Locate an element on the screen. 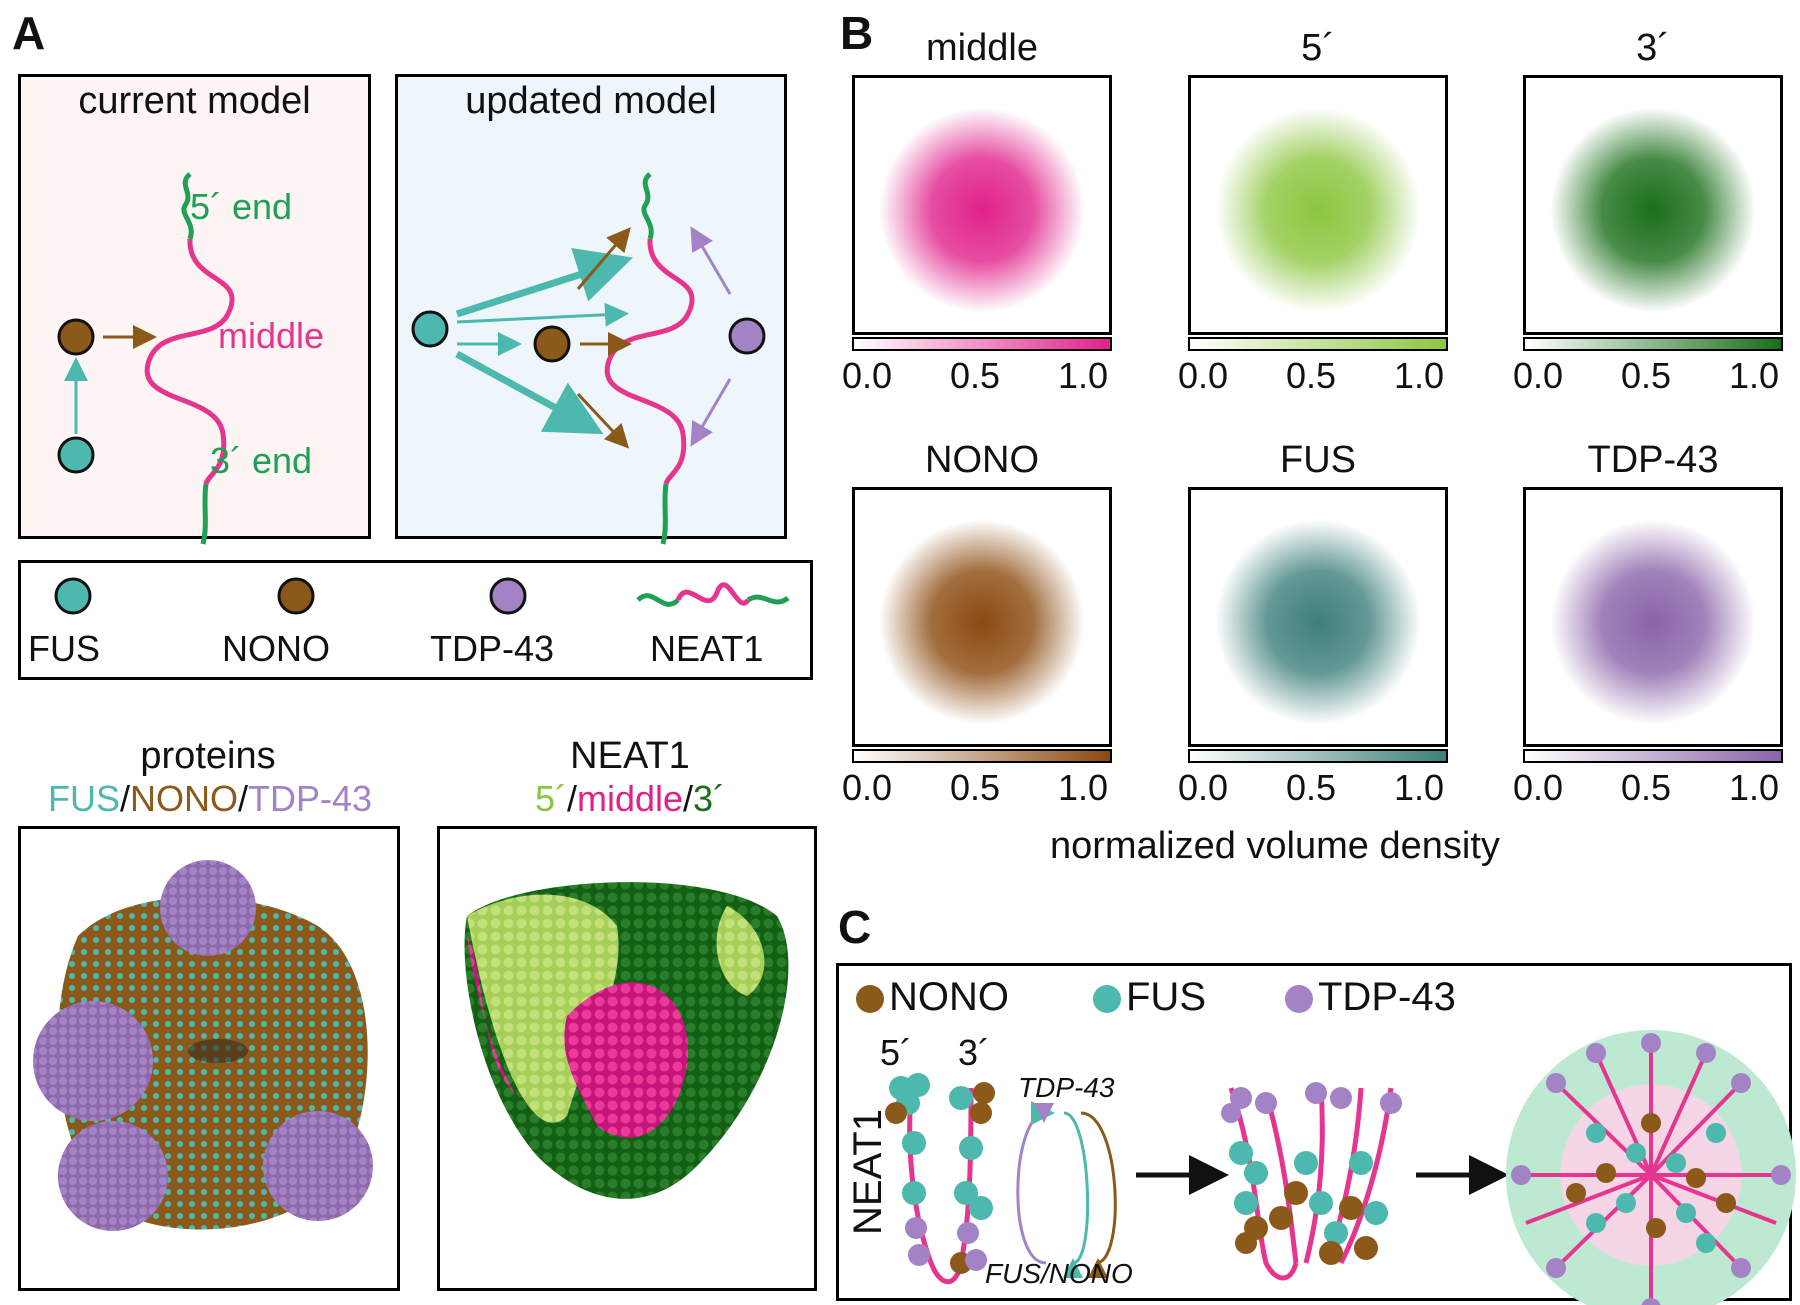  panel-b-letter: B is located at coordinates (857, 33).